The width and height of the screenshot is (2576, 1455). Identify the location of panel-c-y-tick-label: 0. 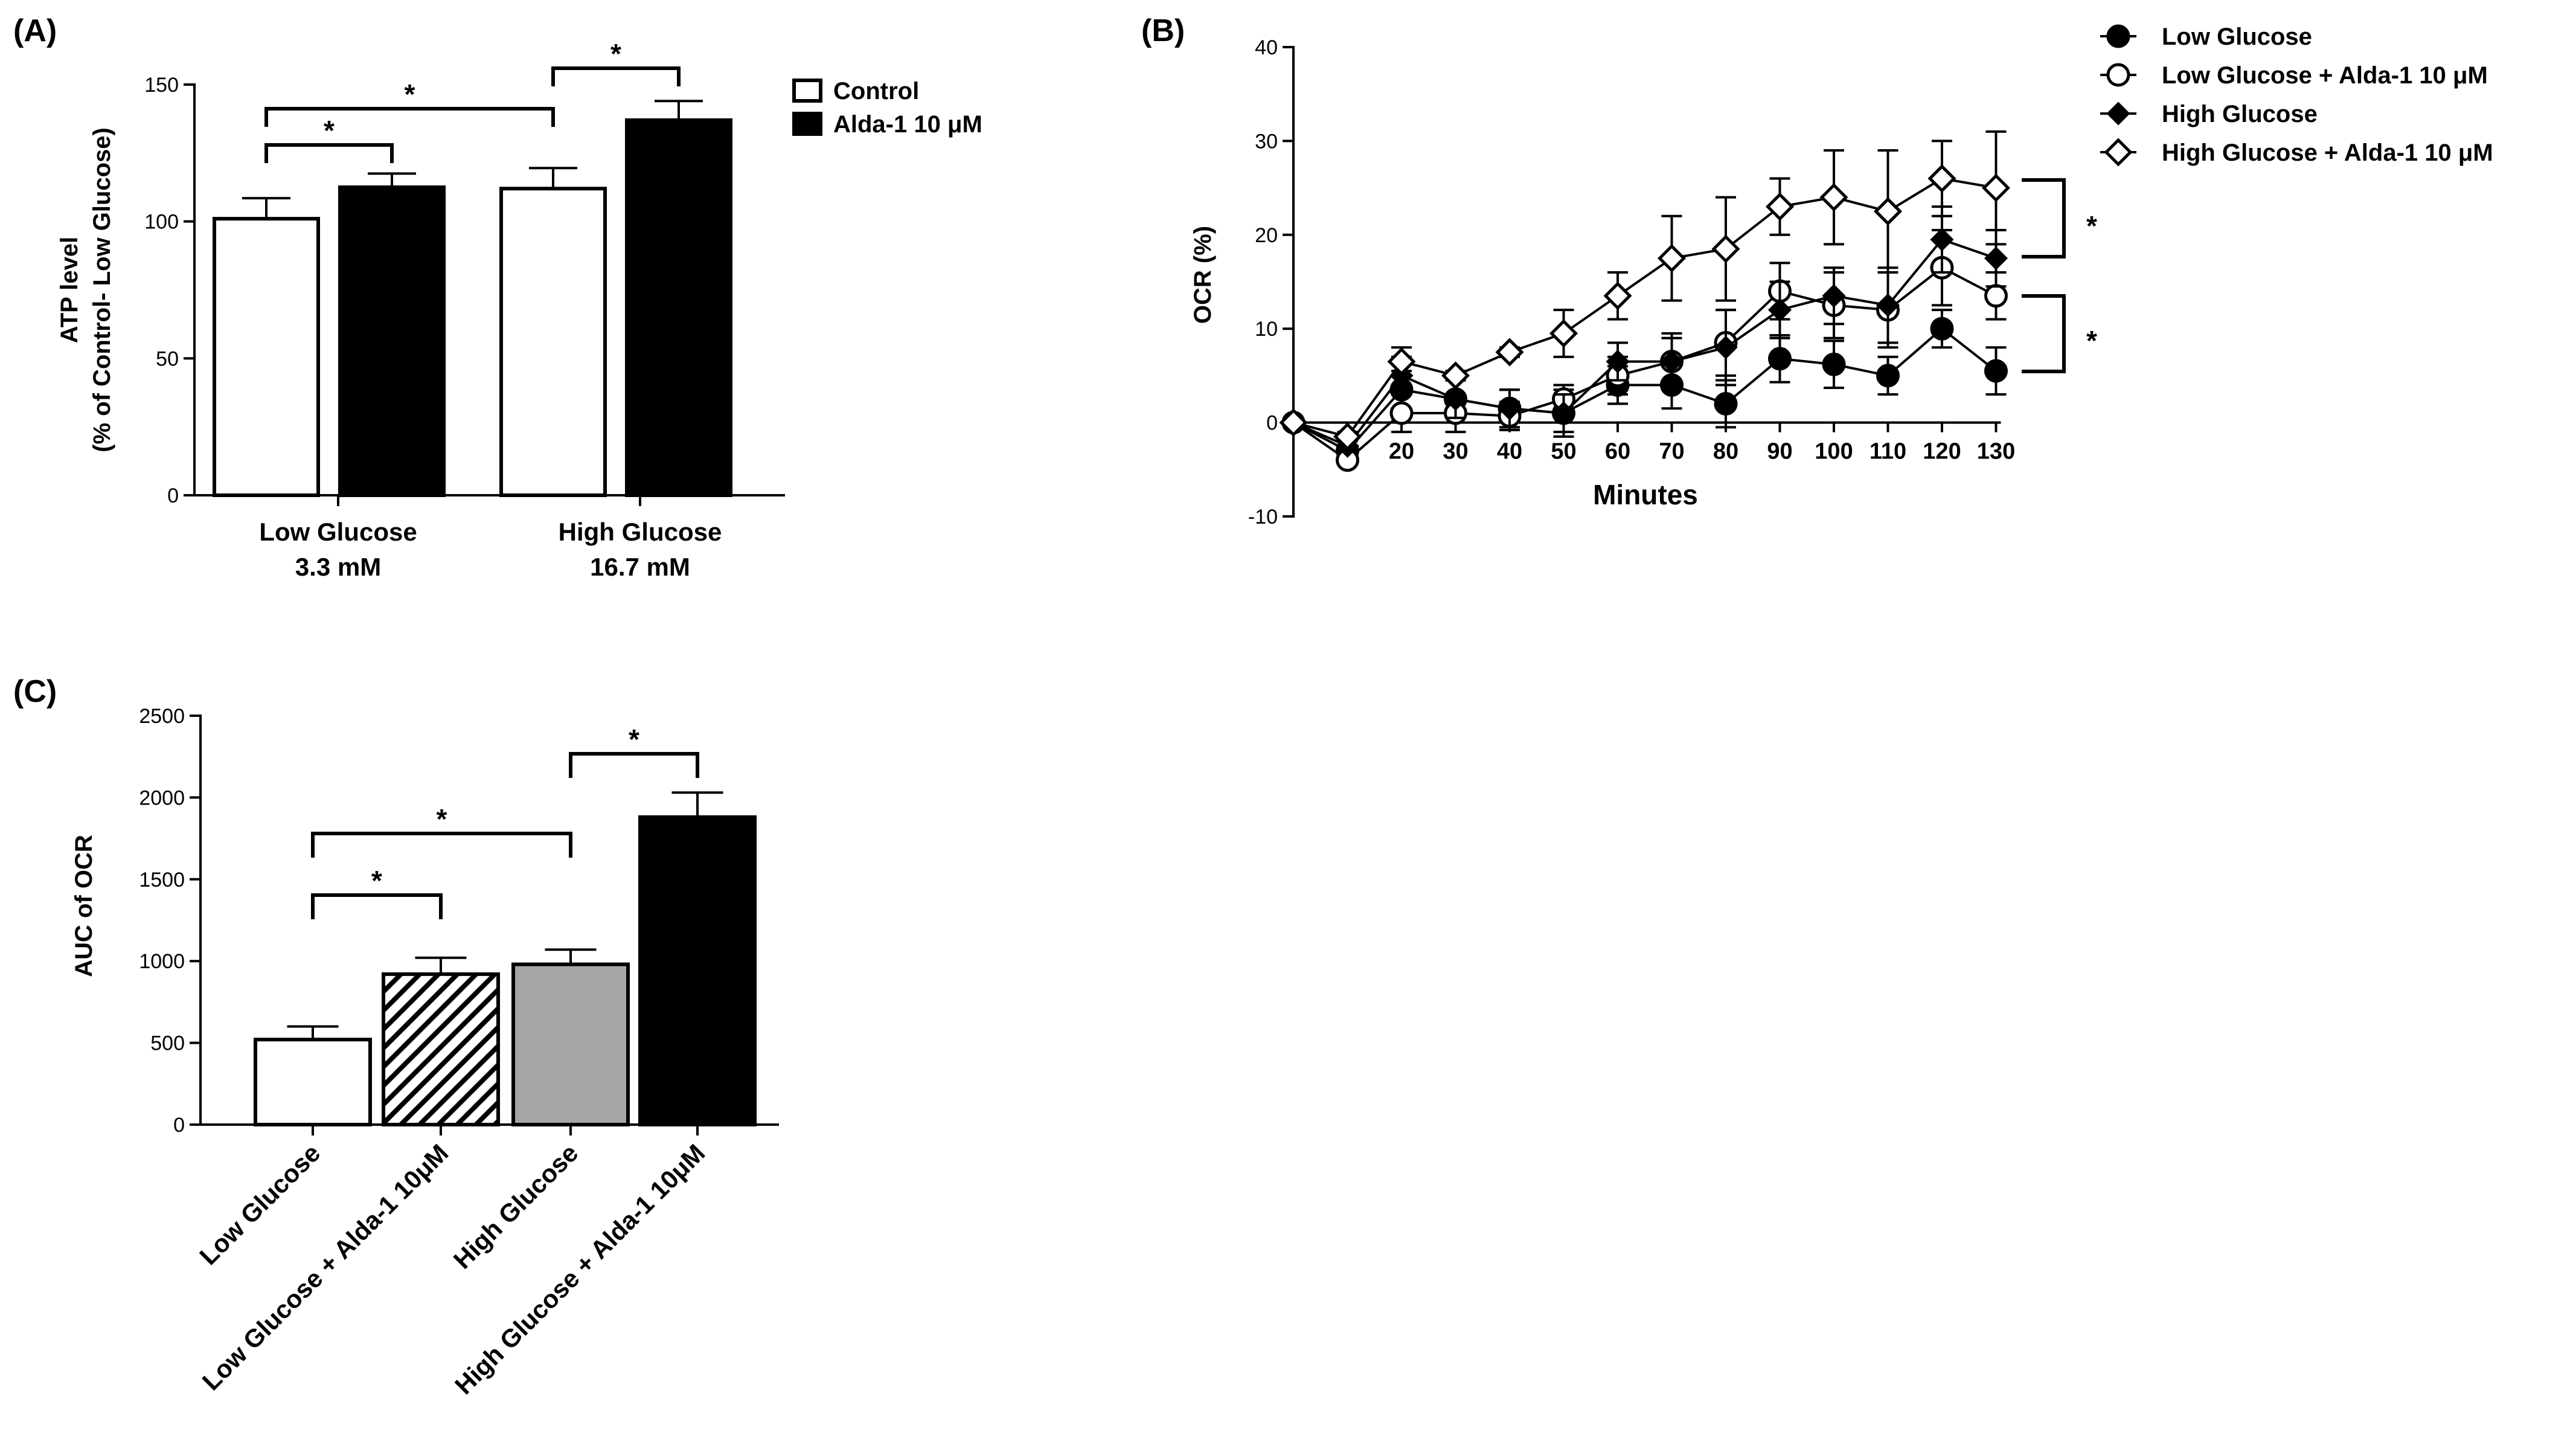
(179, 1125).